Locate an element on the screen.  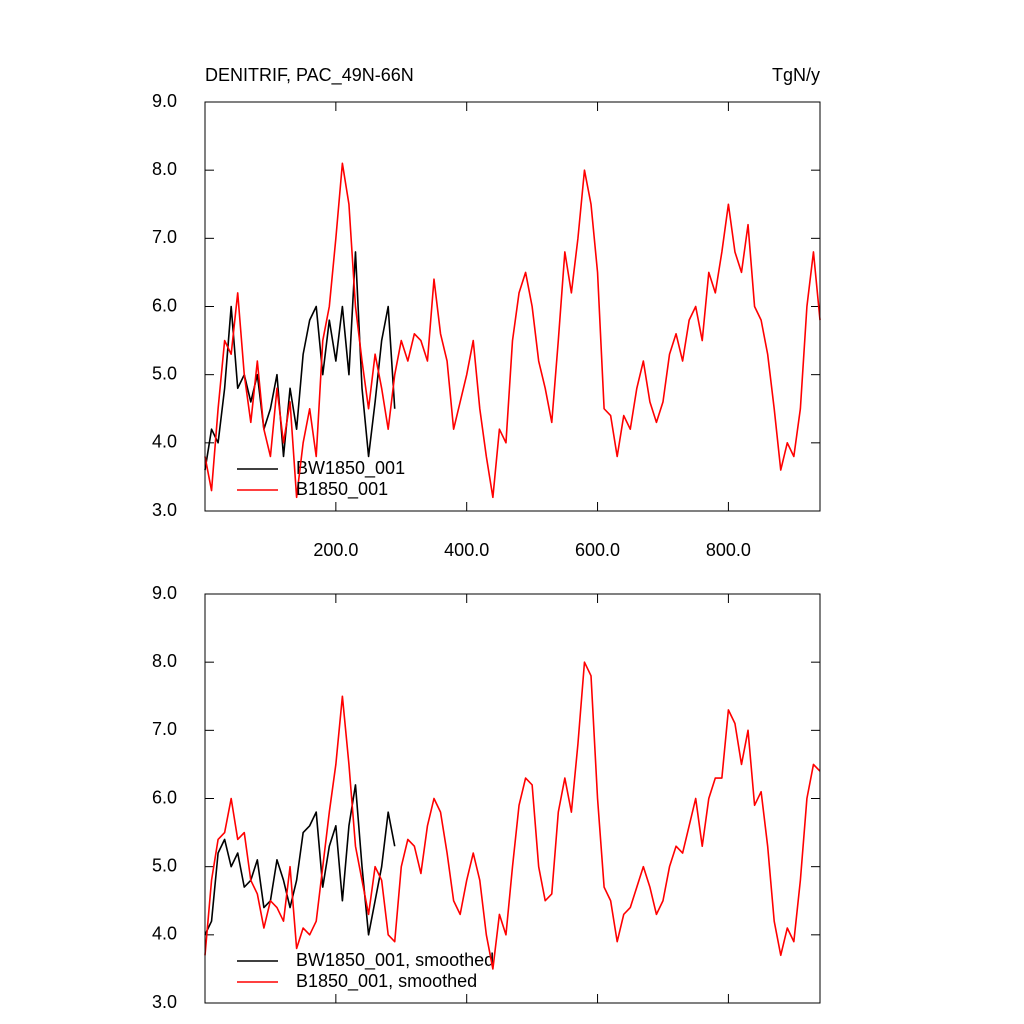
chart-title: DENITRIF, PAC_49N-66N is located at coordinates (309, 75).